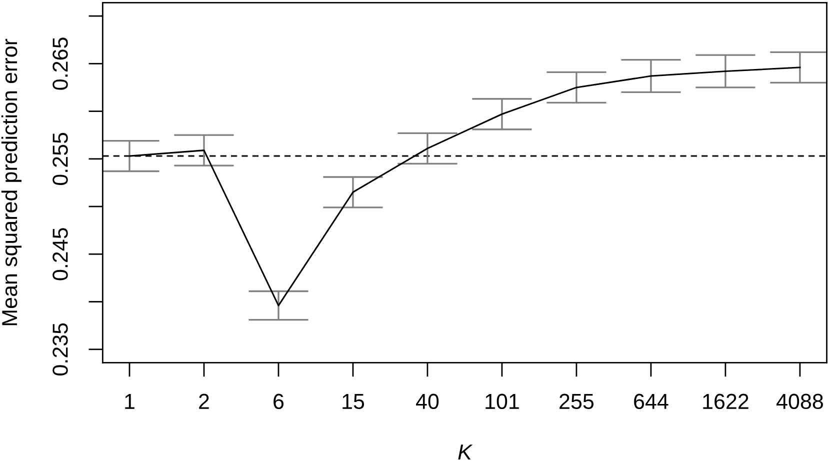  I want to click on y-tick-label: 0.255, so click(60, 158).